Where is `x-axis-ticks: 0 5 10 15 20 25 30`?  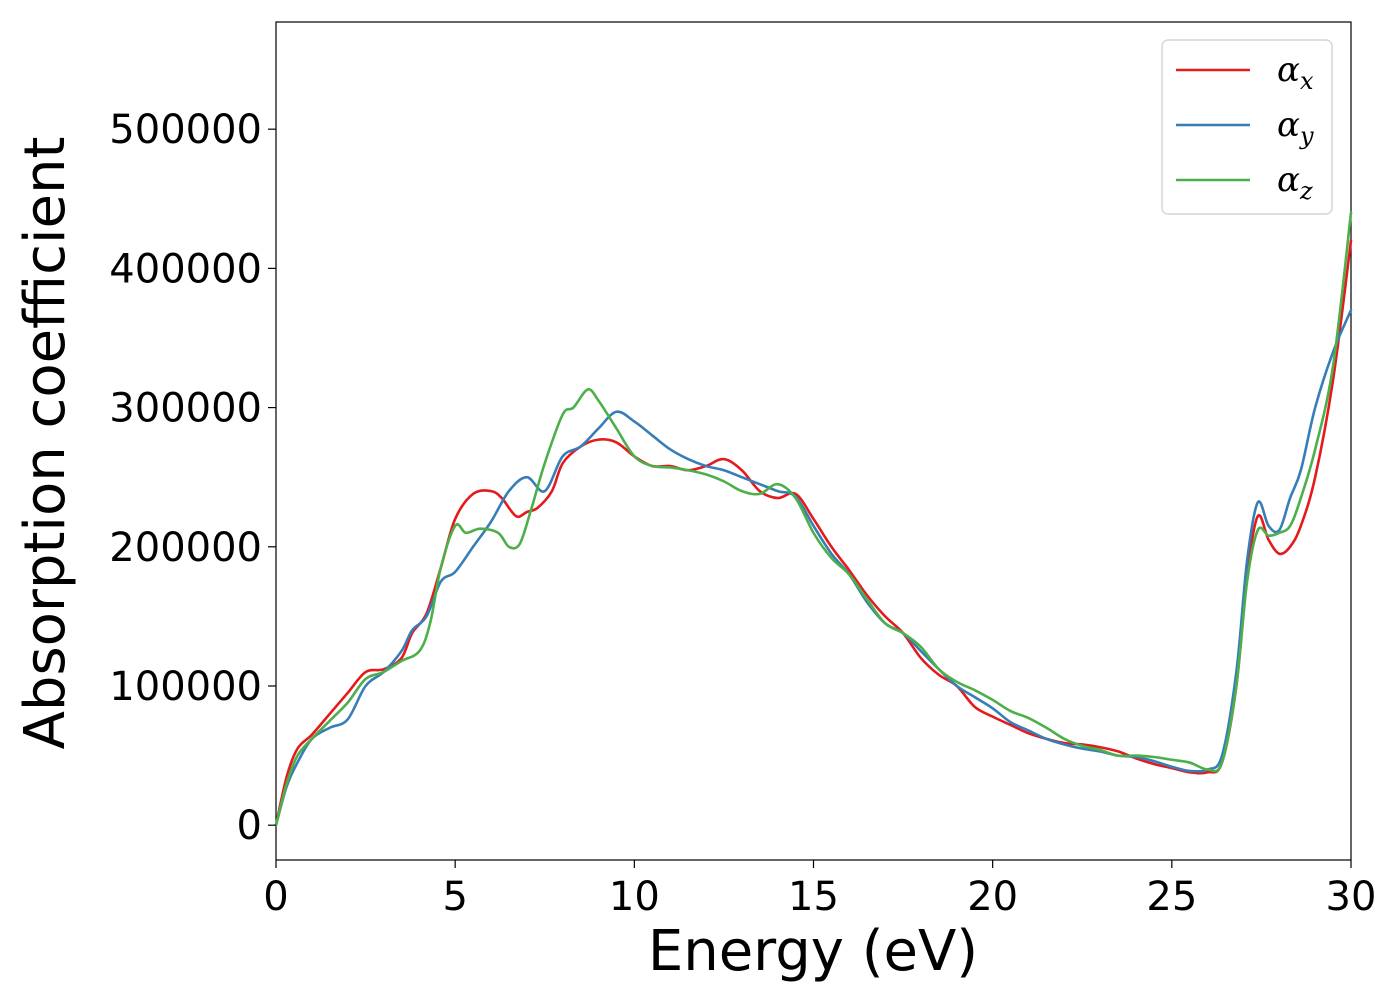 x-axis-ticks: 0 5 10 15 20 25 30 is located at coordinates (819, 890).